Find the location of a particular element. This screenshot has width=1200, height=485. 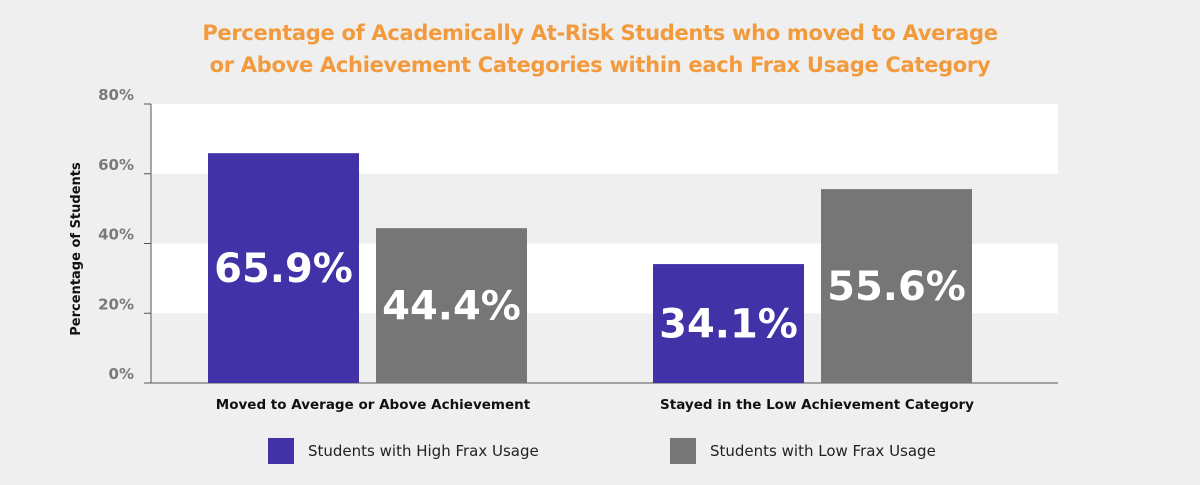

y-tick-label: 80% is located at coordinates (116, 95).